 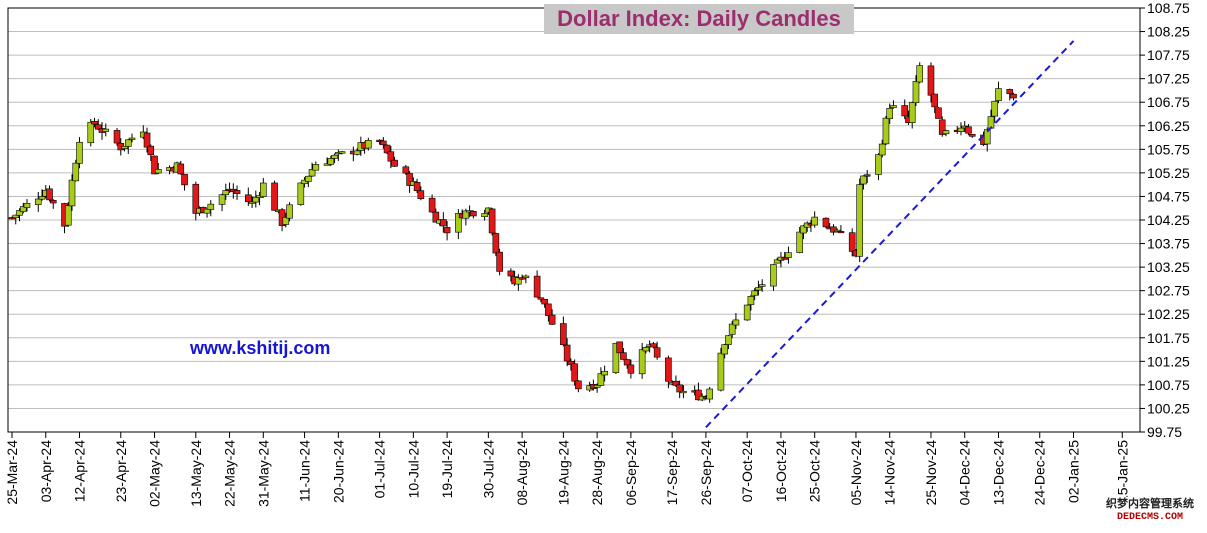 What do you see at coordinates (1168, 196) in the screenshot?
I see `y-tick-label: 104.75` at bounding box center [1168, 196].